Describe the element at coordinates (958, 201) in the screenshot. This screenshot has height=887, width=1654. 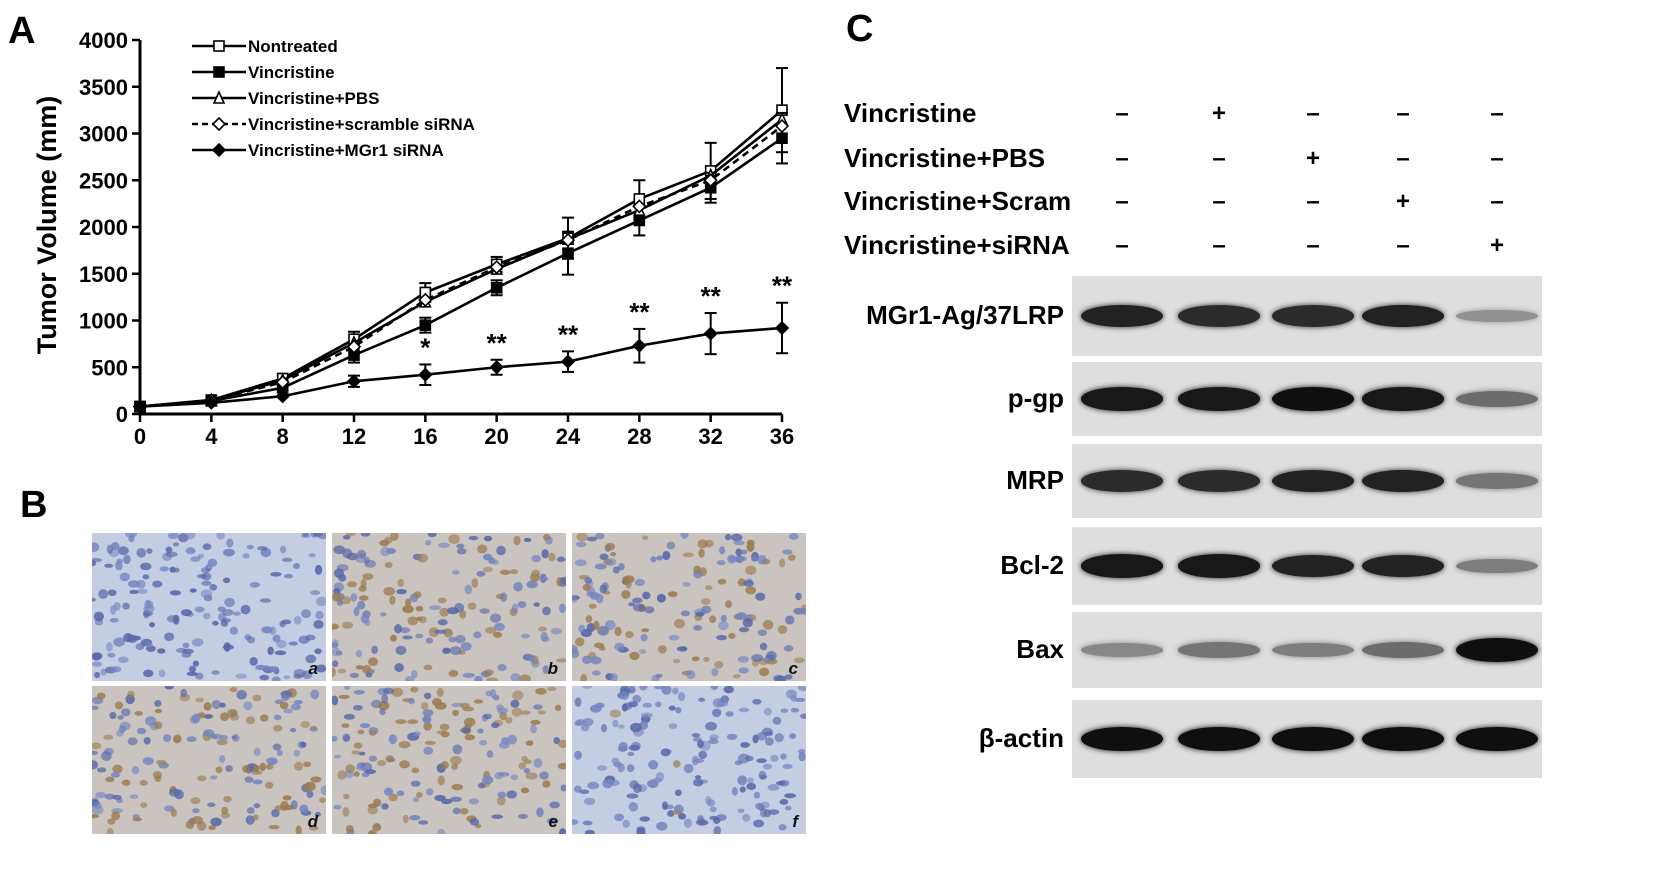
I see `condition-label: Vincristine+Scram` at that location.